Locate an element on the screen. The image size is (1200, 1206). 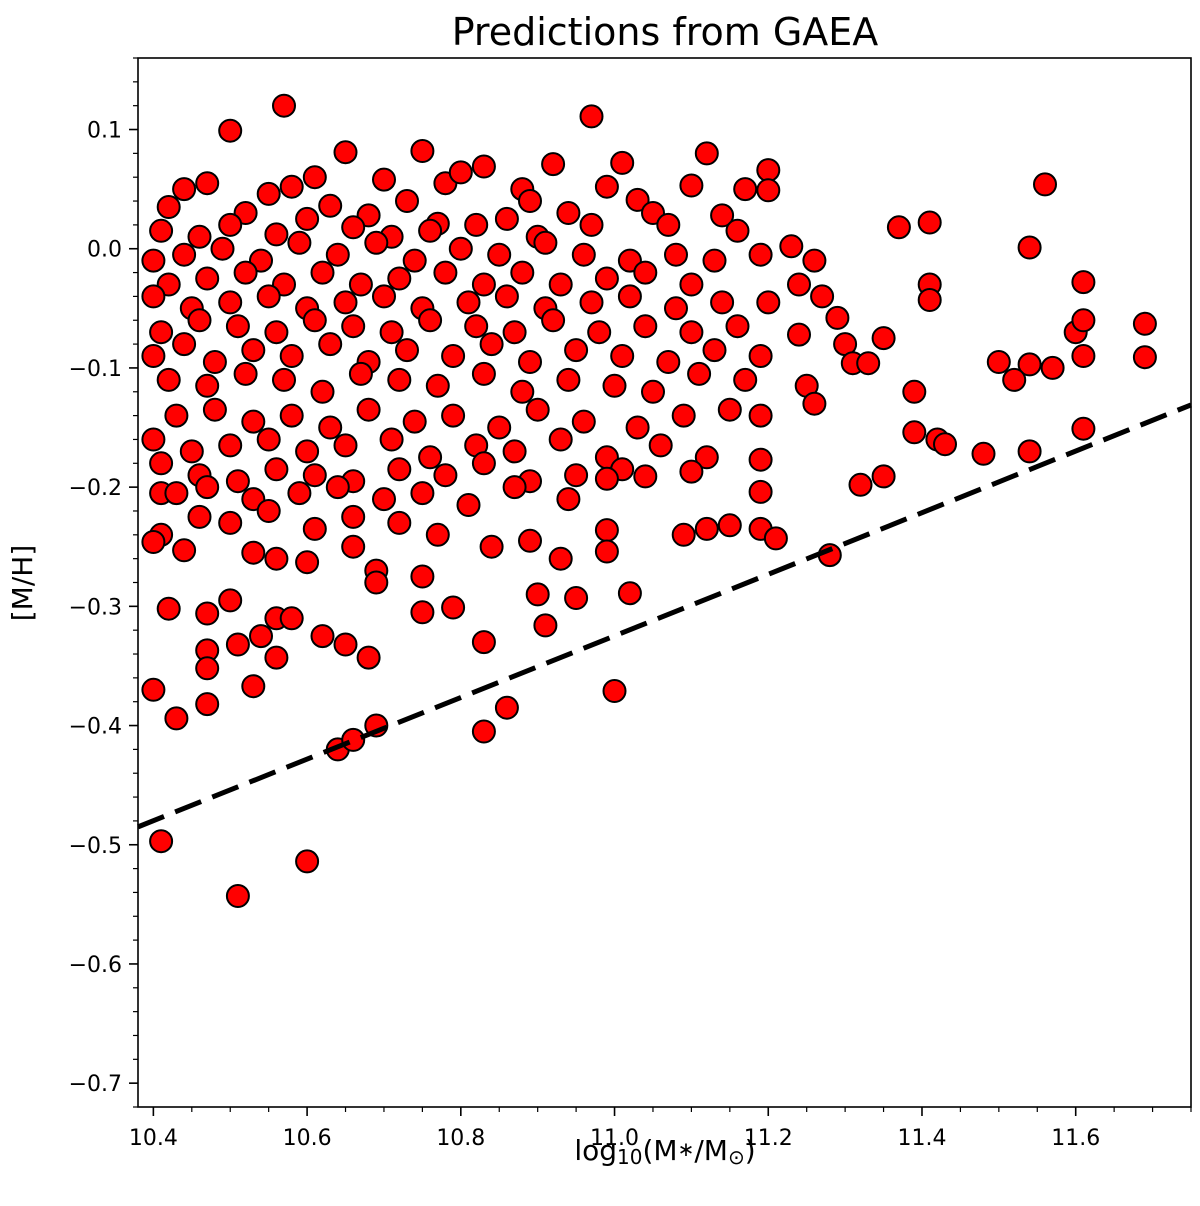
x-axis-ticks: 10.4 10.6 10.8 11.0 11.2 11.4 11.6 is located at coordinates (660, 1129).